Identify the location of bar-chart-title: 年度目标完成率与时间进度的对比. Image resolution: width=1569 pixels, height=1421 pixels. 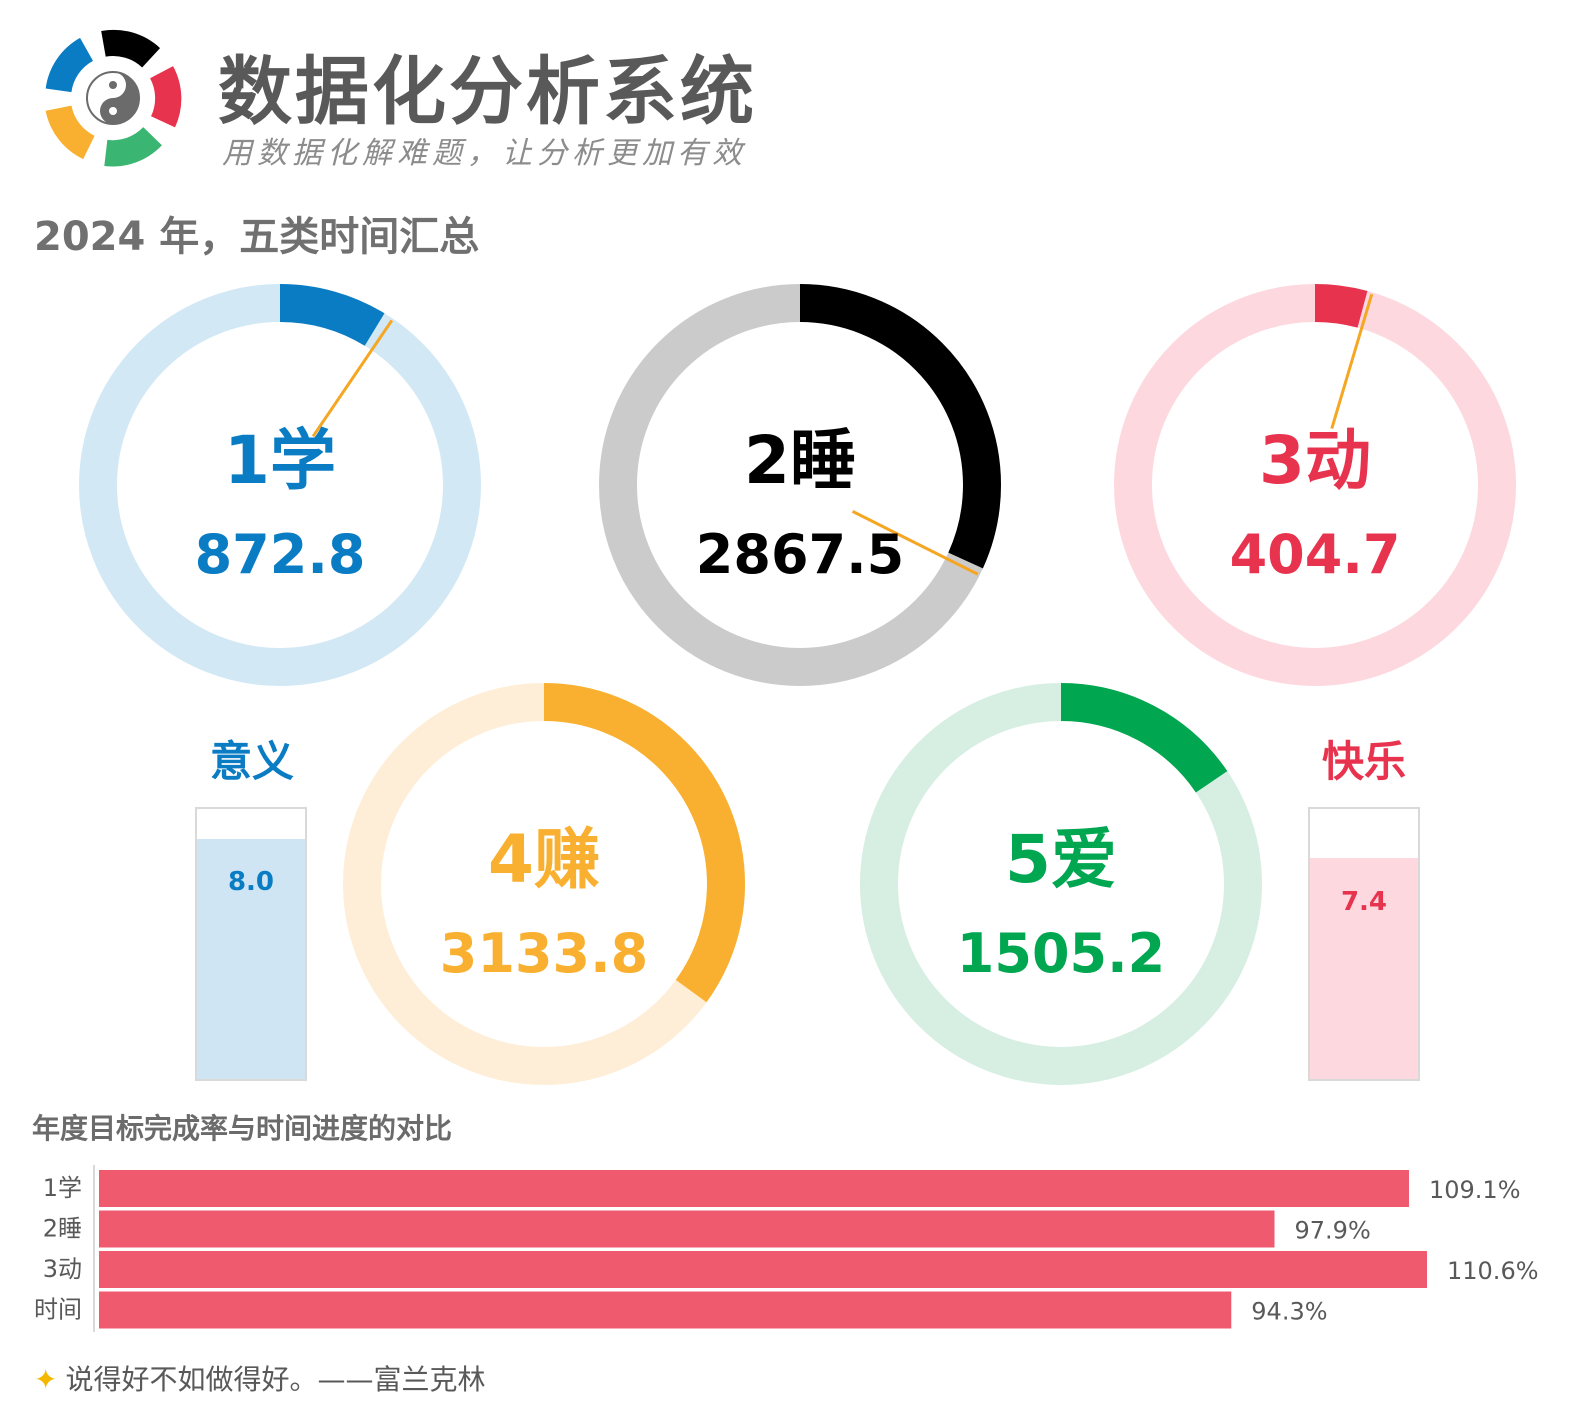
(242, 1128).